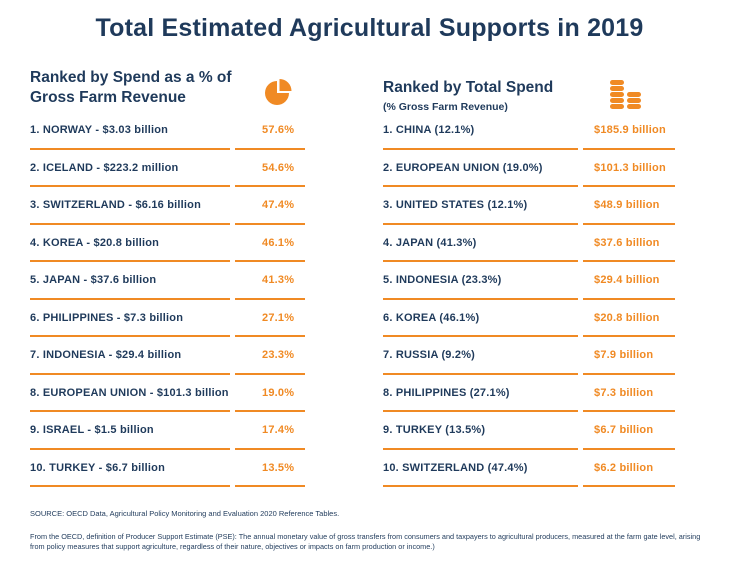 Image resolution: width=739 pixels, height=572 pixels. I want to click on ranking-label: 7. INDONESIA - $29.4 billion, so click(106, 355).